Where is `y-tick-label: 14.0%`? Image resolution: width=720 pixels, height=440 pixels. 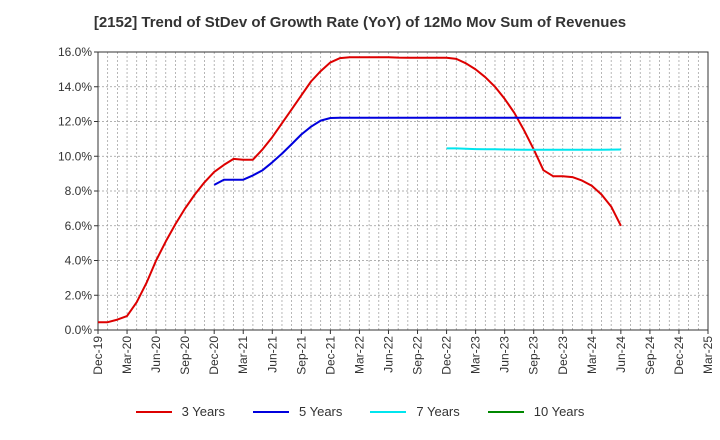
y-tick-label: 14.0% is located at coordinates (75, 87).